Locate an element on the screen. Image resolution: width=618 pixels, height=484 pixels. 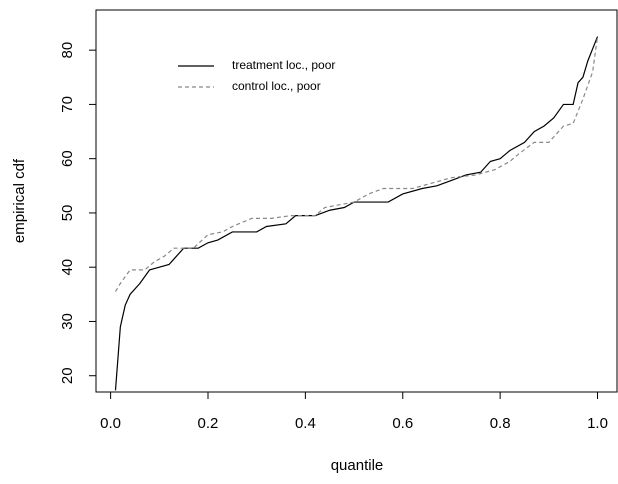
x-tick-label: 0.0 is located at coordinates (110, 423).